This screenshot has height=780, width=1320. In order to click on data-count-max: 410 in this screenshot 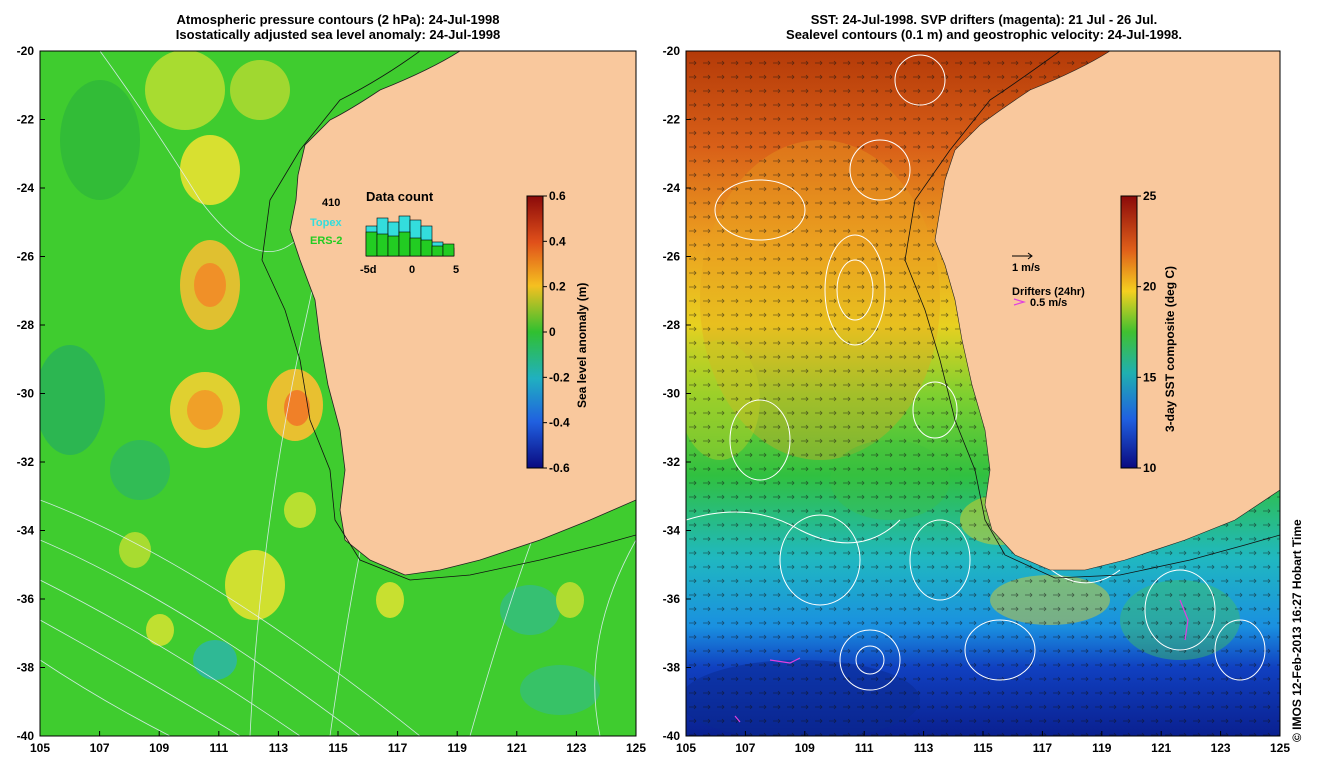, I will do `click(331, 203)`.